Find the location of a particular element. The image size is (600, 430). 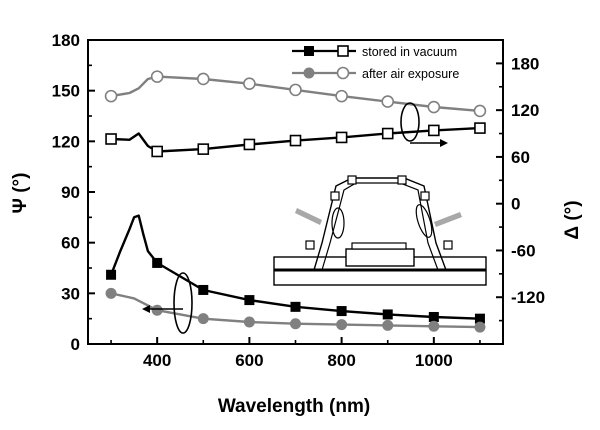

inset-window-left is located at coordinates (310, 245).